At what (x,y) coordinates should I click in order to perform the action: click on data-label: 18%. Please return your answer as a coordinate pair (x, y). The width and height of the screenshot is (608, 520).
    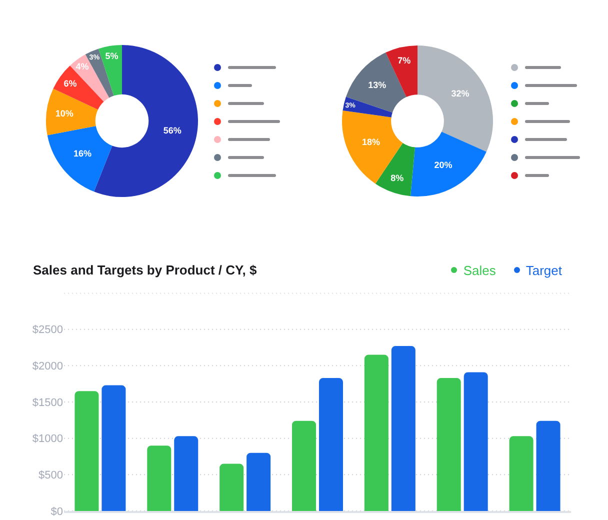
    Looking at the image, I should click on (371, 141).